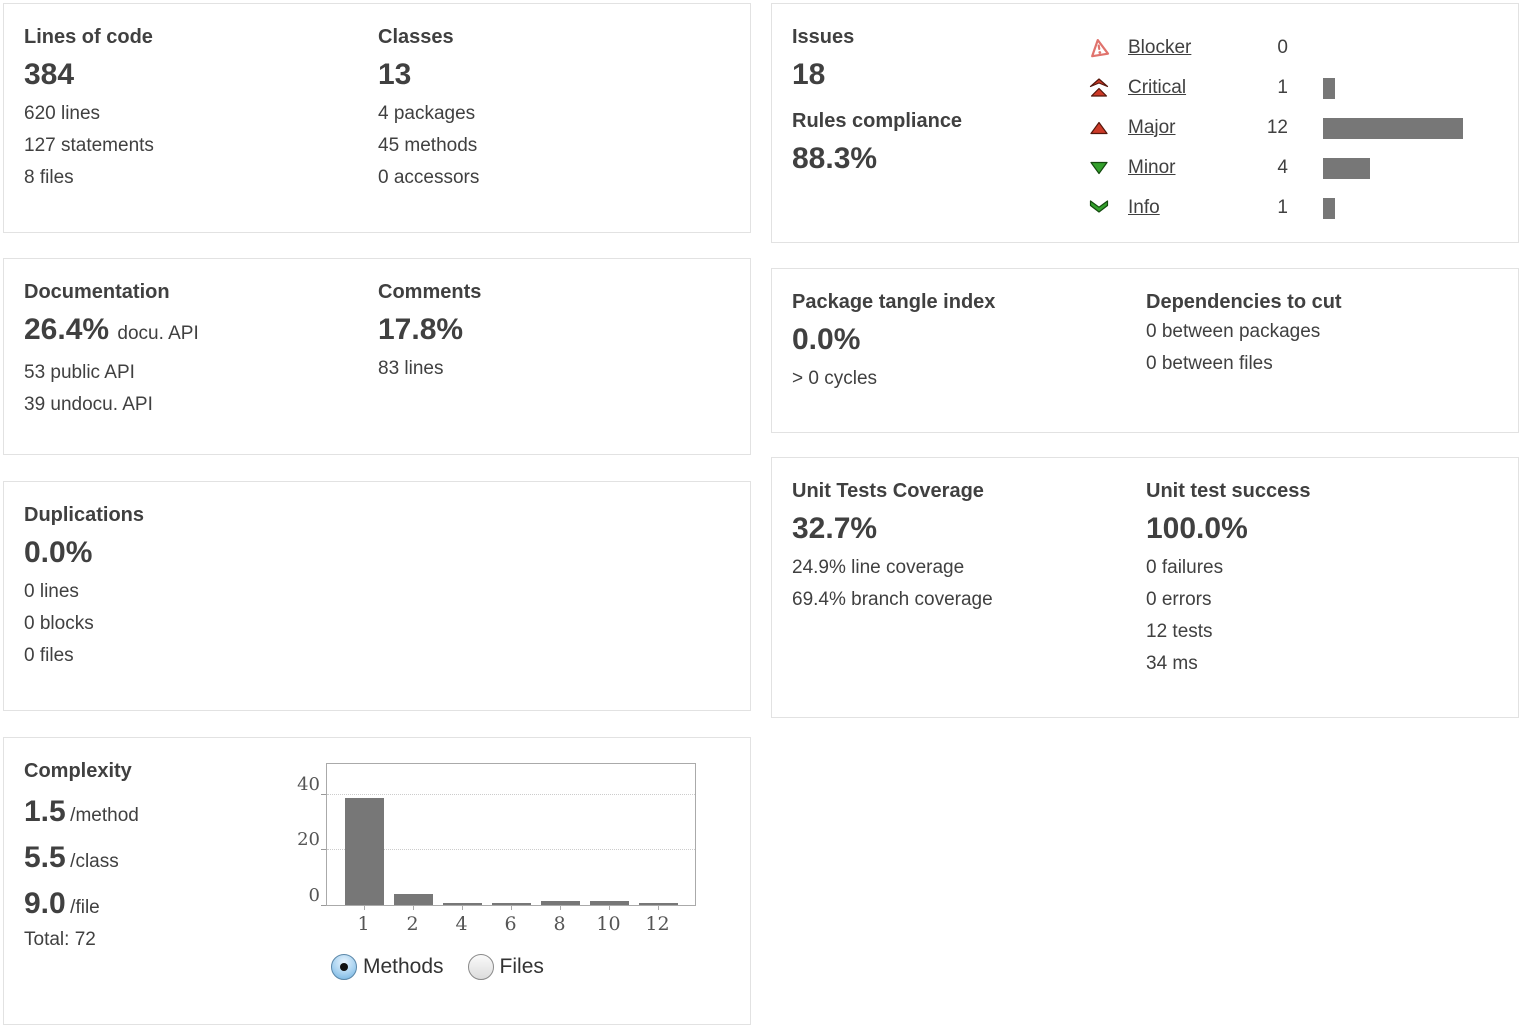 The height and width of the screenshot is (1028, 1522). I want to click on major-link: Major, so click(1152, 127).